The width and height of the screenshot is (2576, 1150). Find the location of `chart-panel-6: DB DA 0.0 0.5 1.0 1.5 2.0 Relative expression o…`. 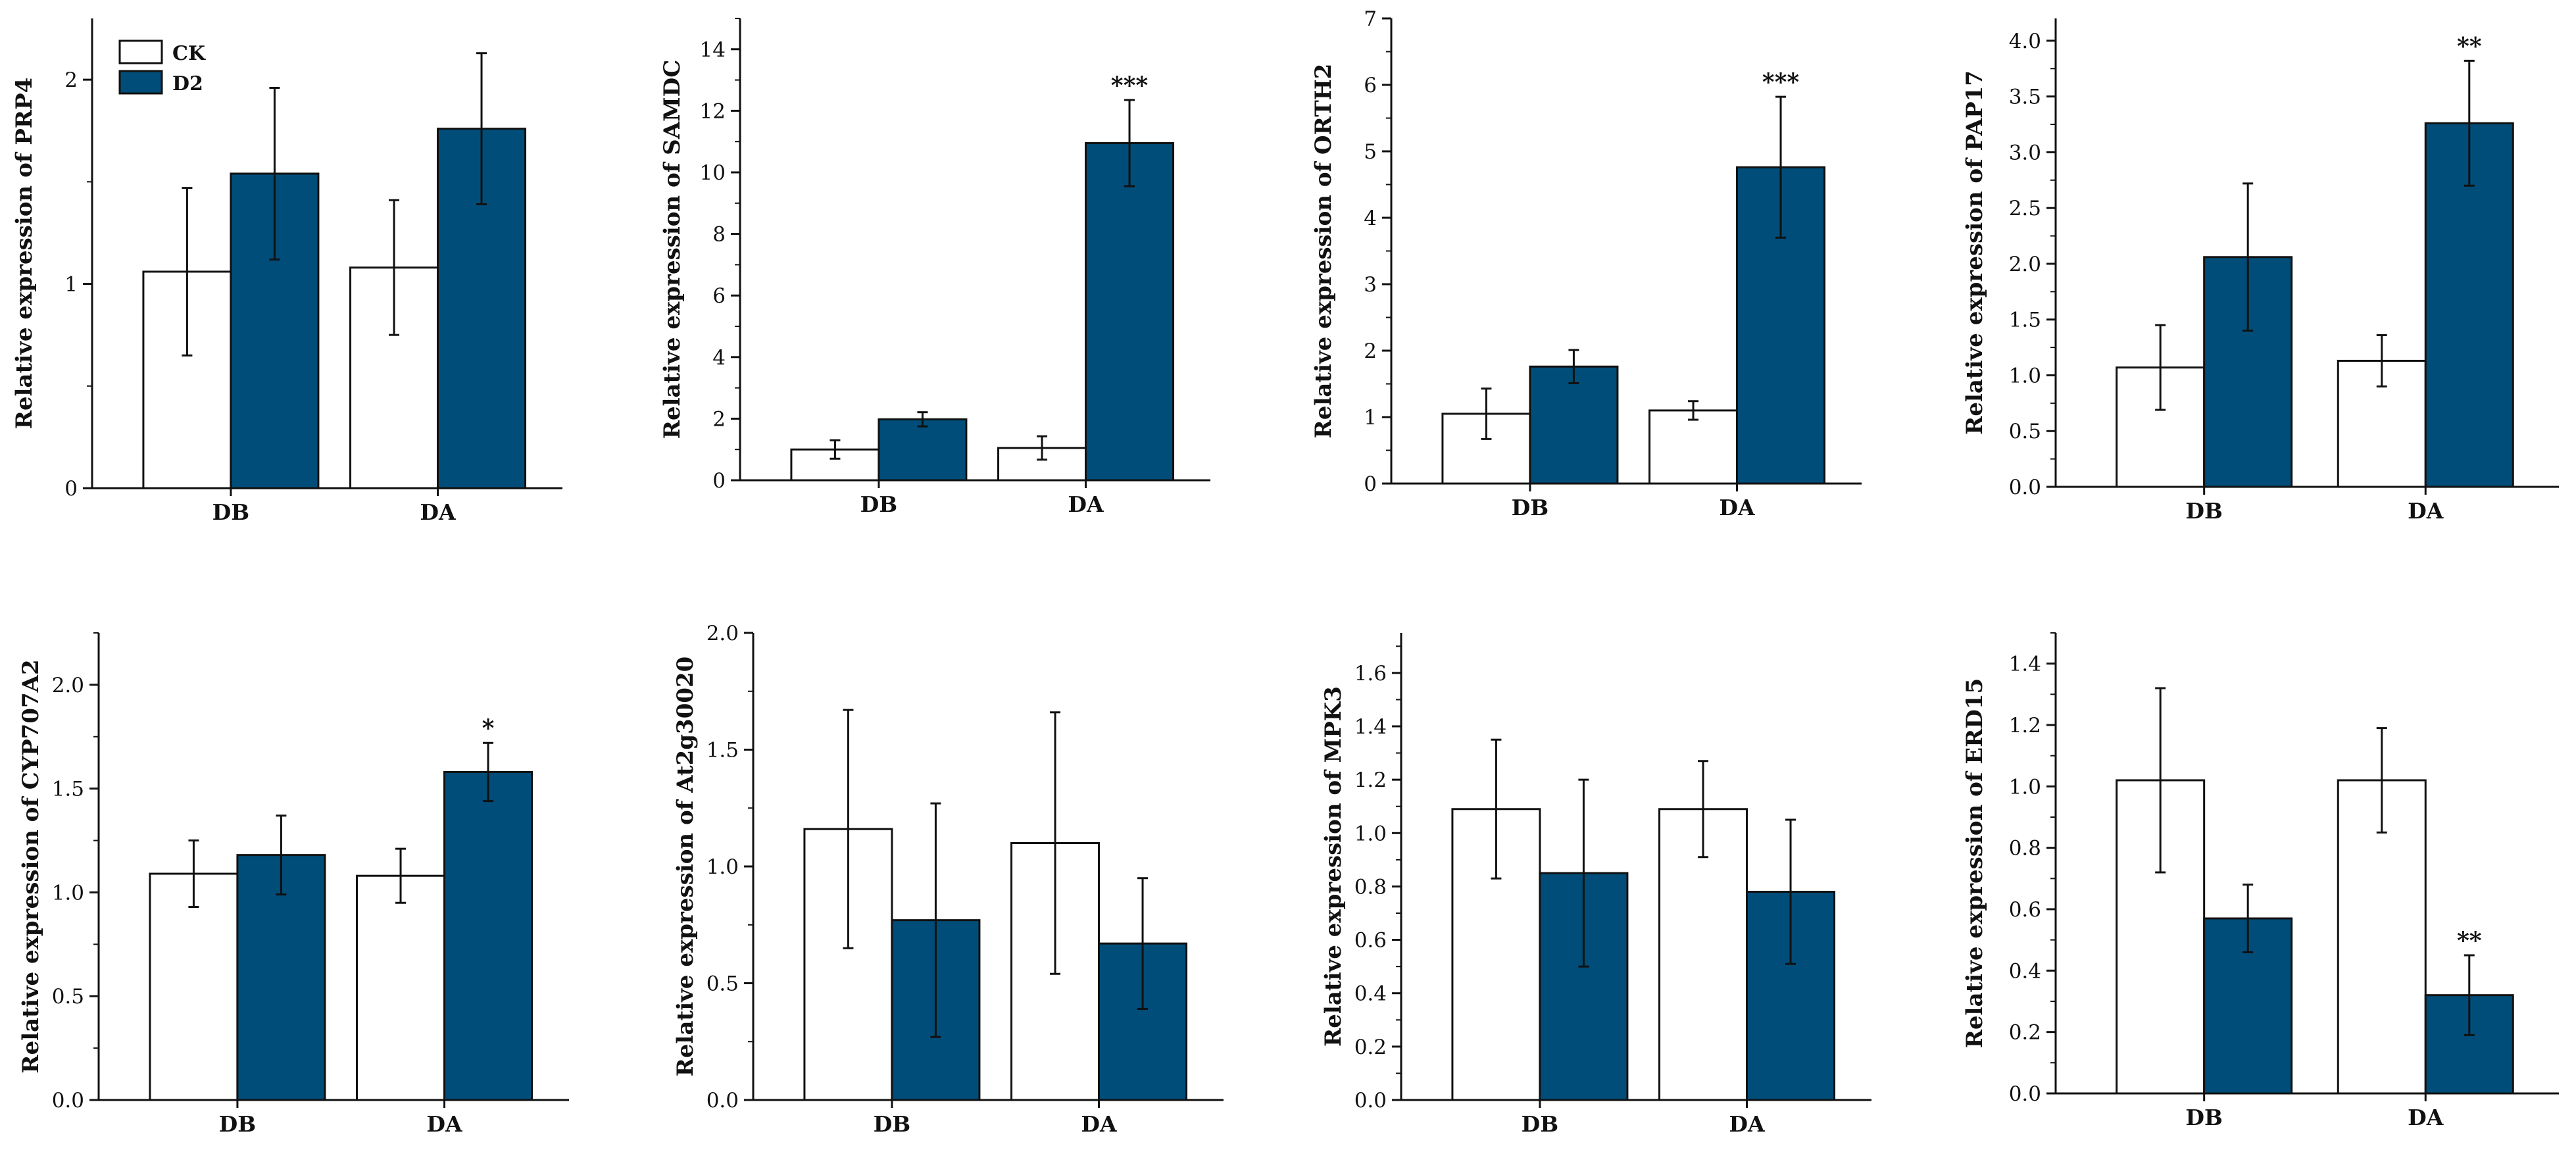

chart-panel-6: DB DA 0.0 0.5 1.0 1.5 2.0 Relative expression o… is located at coordinates (948, 879).